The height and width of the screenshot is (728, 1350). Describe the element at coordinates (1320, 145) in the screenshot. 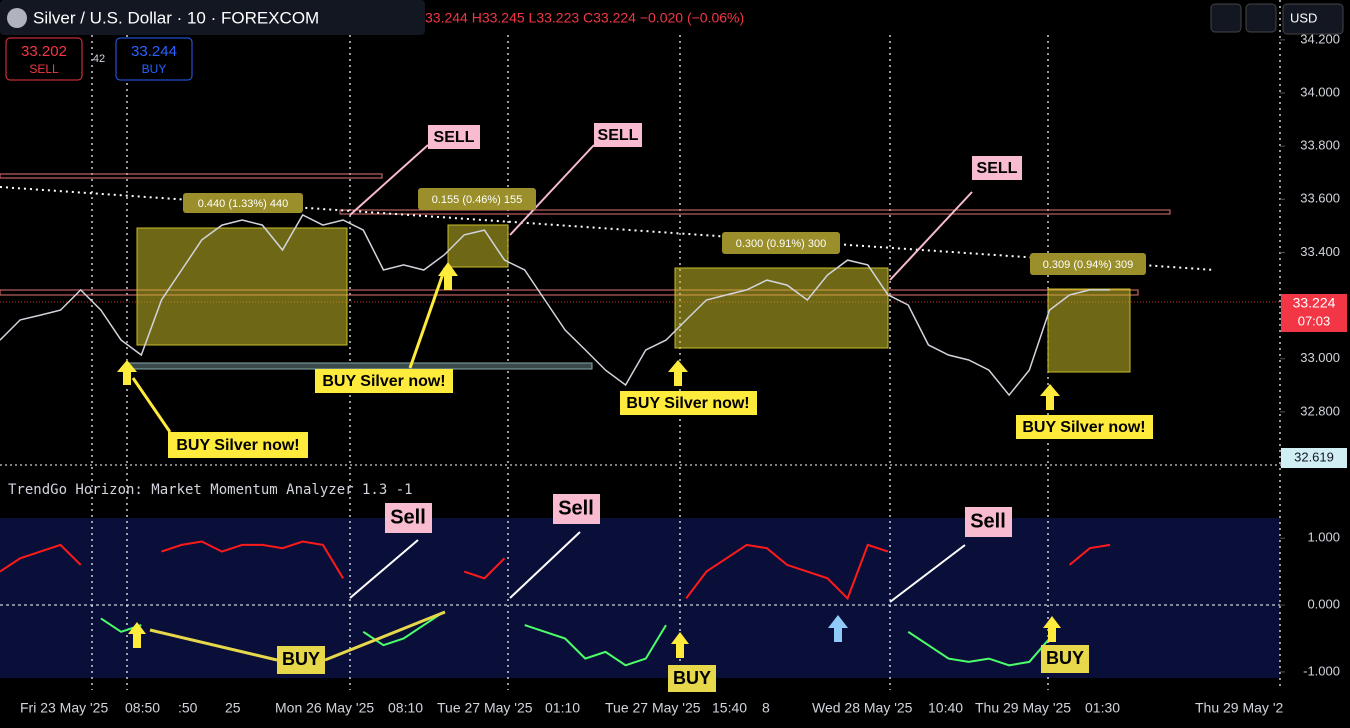

I see `y-tick-label: 33.800` at that location.